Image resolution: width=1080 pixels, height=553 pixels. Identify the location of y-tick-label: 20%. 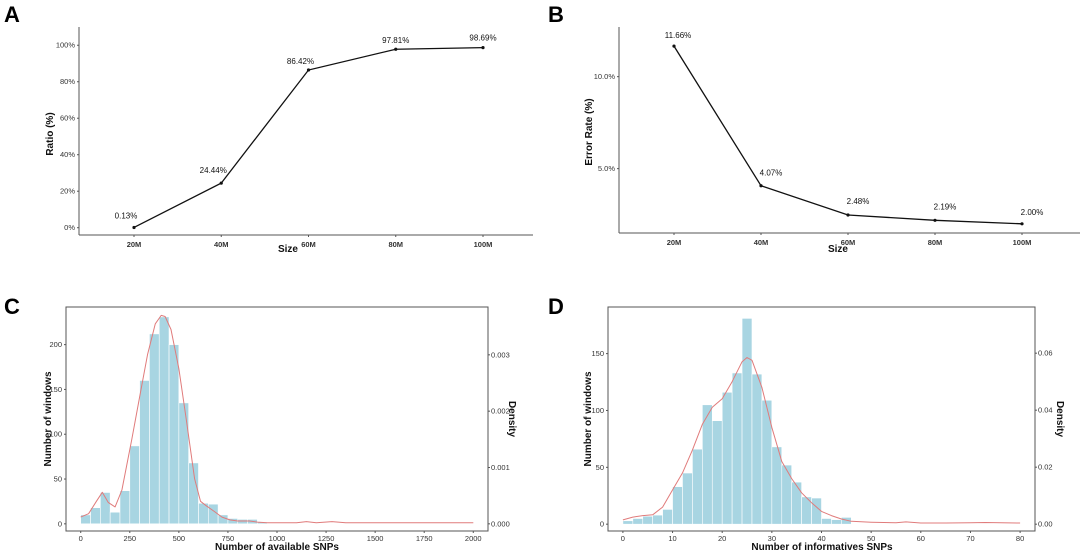
(67, 191).